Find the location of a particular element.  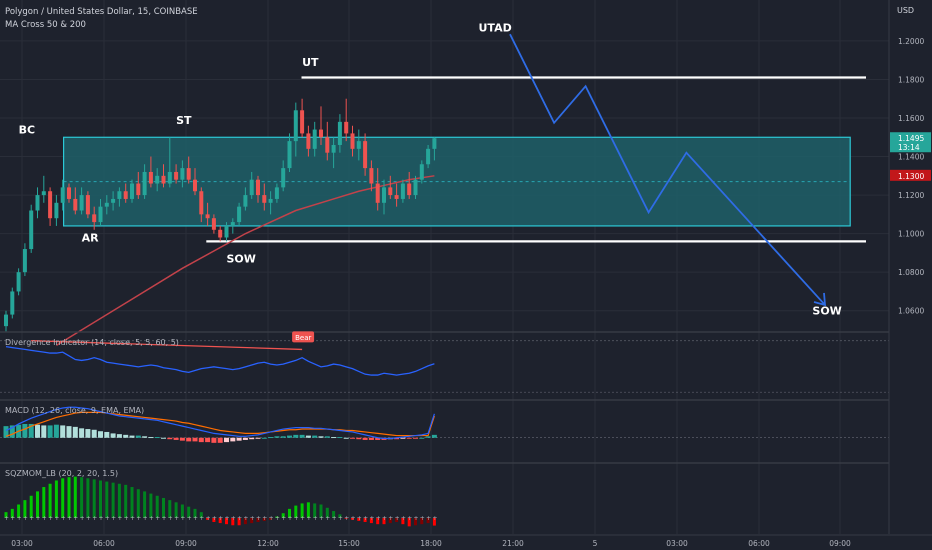

projection-arrowhead is located at coordinates (820, 299).